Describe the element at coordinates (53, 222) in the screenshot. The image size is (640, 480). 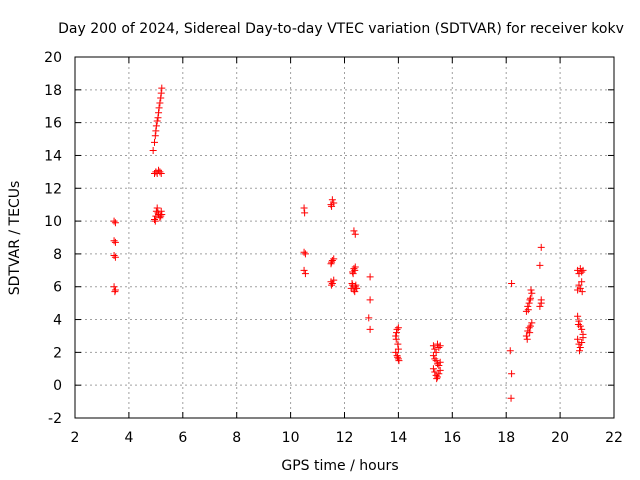
I see `y-tick-label: 10` at that location.